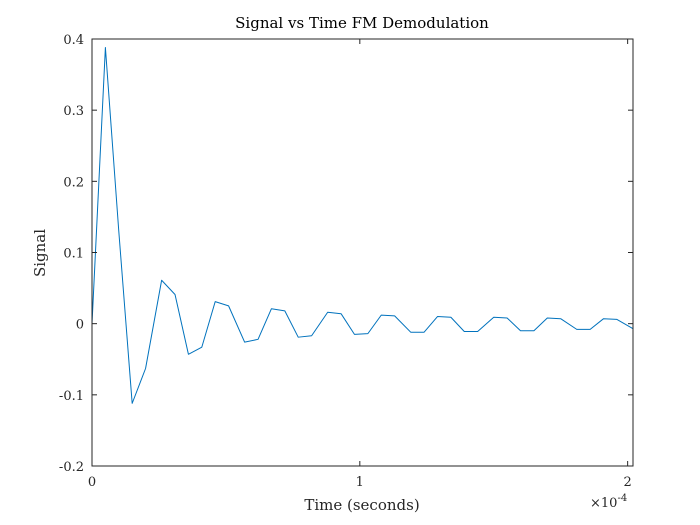 The width and height of the screenshot is (700, 525). What do you see at coordinates (622, 498) in the screenshot?
I see `x-exponent-power: -4` at bounding box center [622, 498].